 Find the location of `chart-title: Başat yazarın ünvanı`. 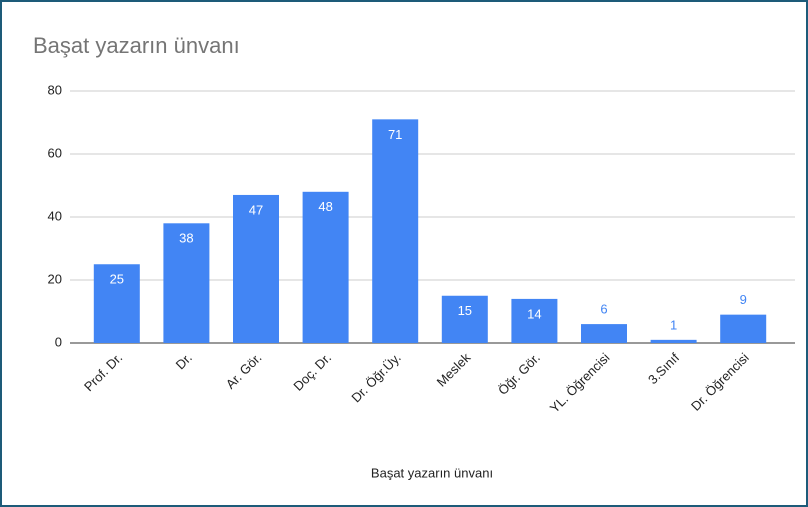

chart-title: Başat yazarın ünvanı is located at coordinates (136, 45).